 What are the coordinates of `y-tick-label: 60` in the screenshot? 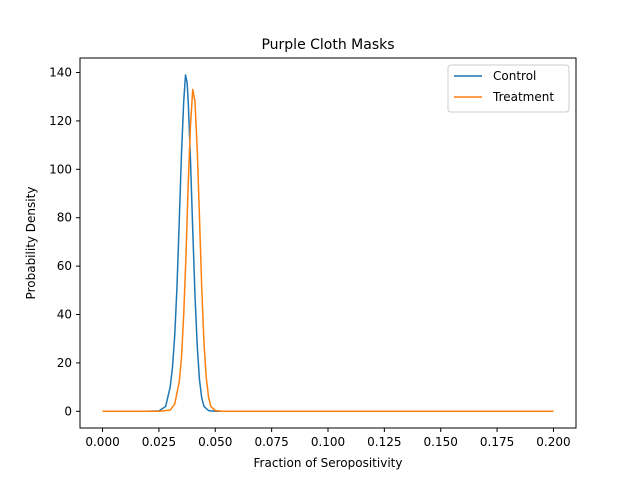 It's located at (64, 266).